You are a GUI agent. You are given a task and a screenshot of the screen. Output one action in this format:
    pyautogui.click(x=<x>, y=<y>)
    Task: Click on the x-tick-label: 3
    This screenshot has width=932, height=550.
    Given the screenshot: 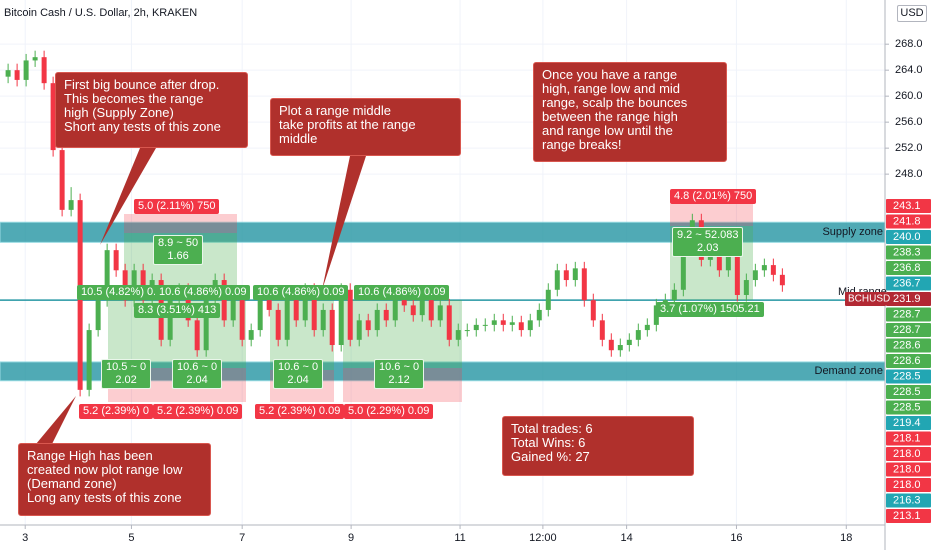 What is the action you would take?
    pyautogui.click(x=25, y=538)
    